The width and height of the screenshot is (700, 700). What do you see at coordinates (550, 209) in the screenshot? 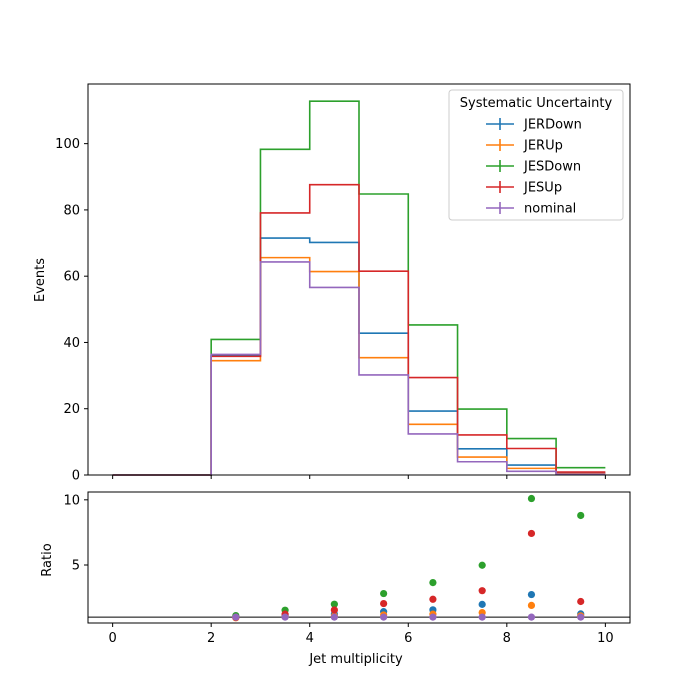
I see `legend-label-nominal: nominal` at bounding box center [550, 209].